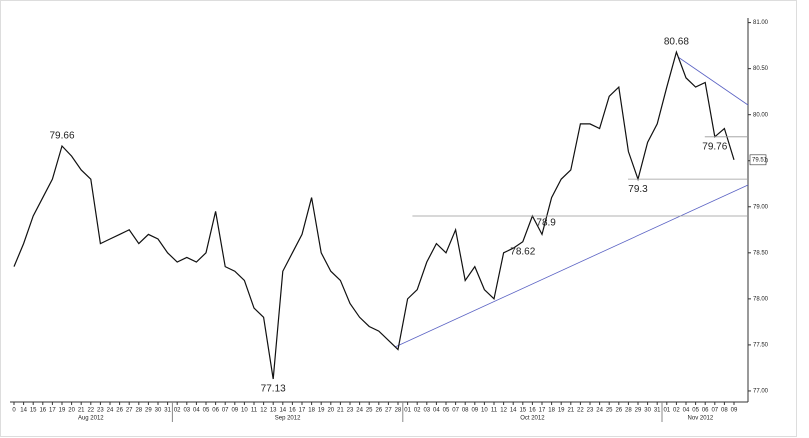 The width and height of the screenshot is (809, 438). Describe the element at coordinates (61, 136) in the screenshot. I see `annotation: 79.66` at that location.